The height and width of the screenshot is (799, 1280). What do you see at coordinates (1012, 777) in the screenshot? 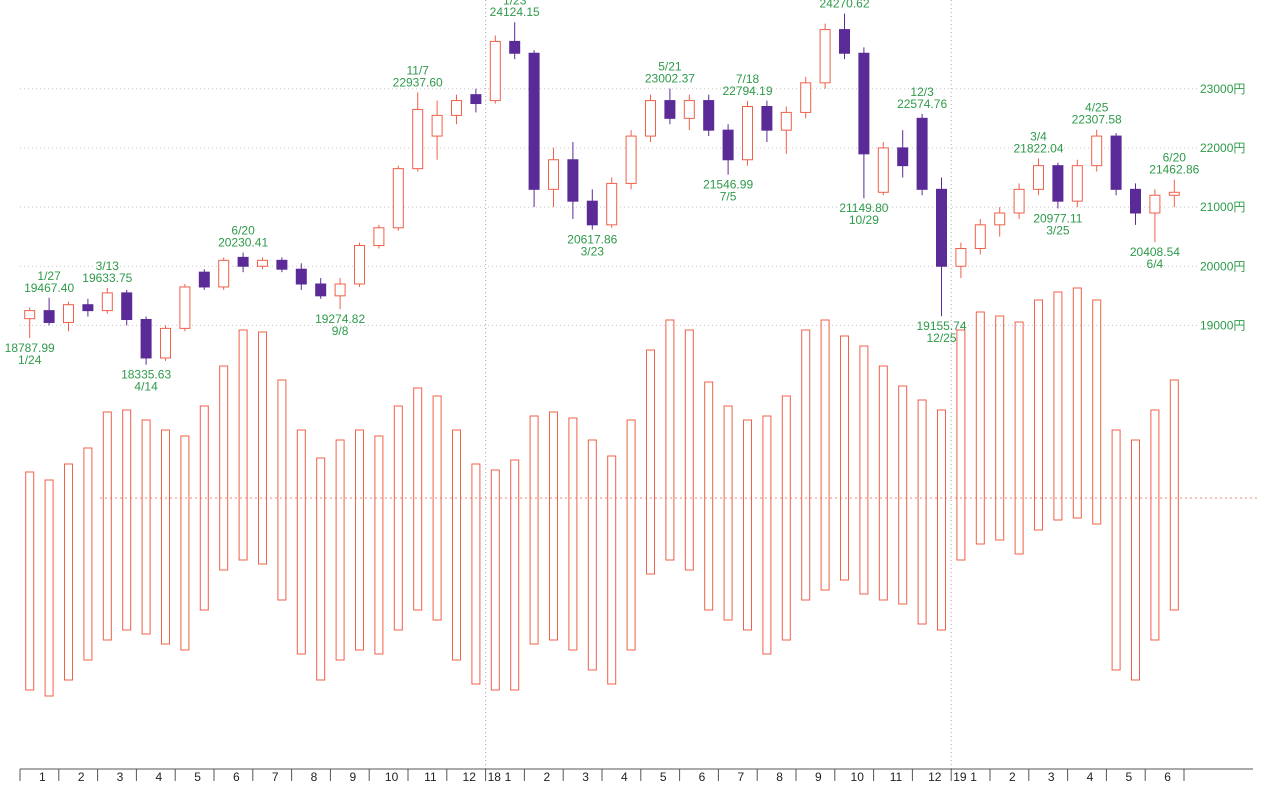
I see `x-tick-label: 2` at bounding box center [1012, 777].